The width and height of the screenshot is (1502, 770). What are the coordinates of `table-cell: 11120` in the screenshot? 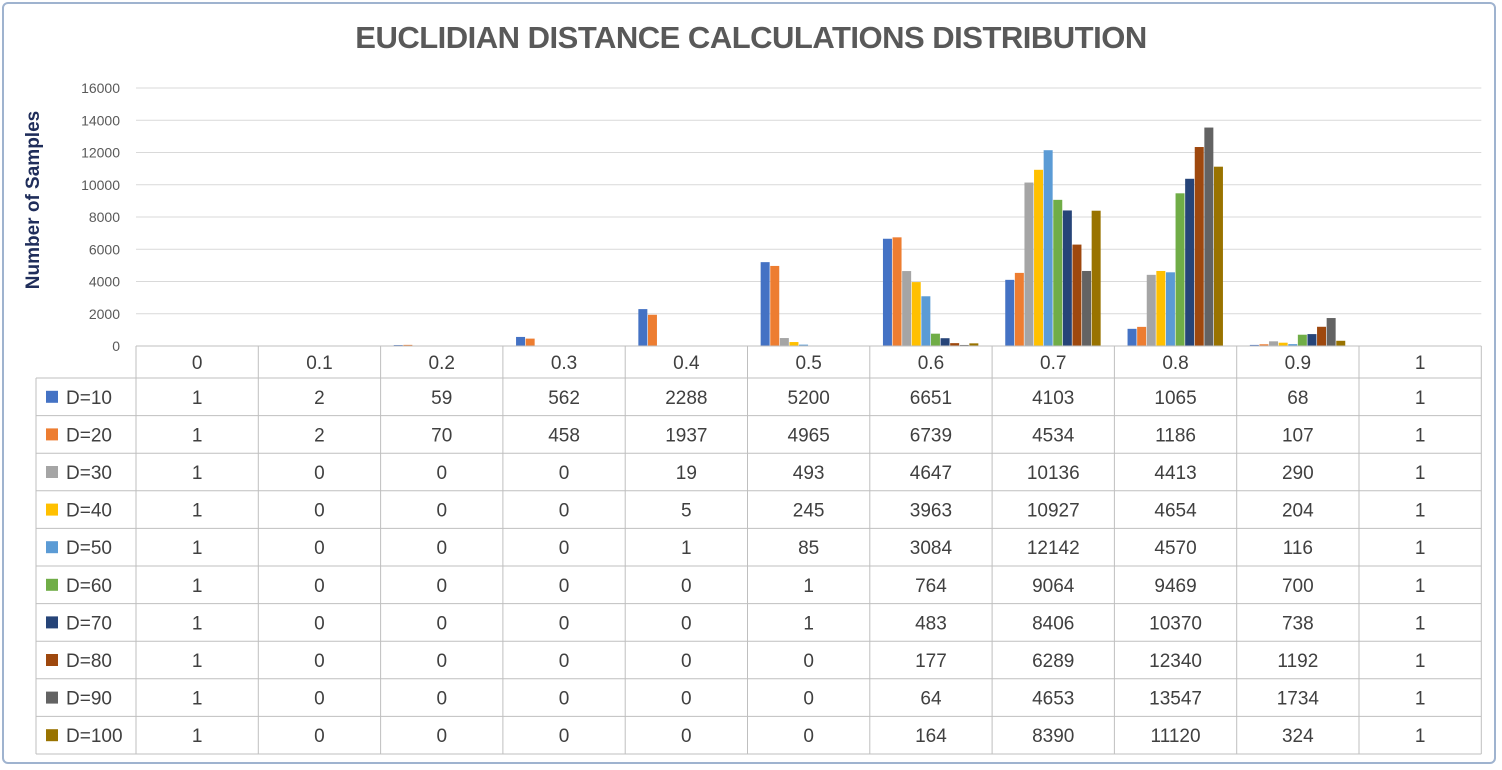 It's located at (1176, 736).